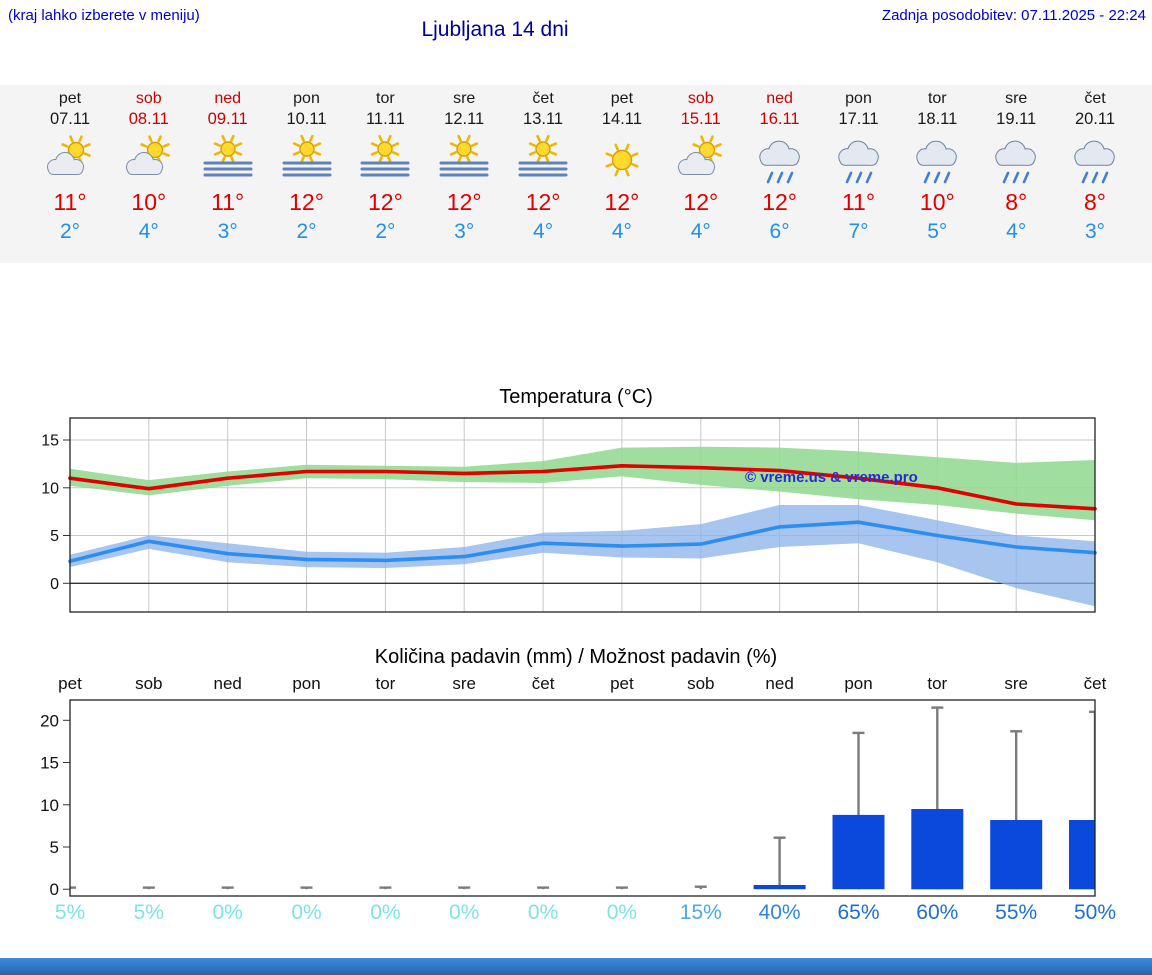 This screenshot has width=1152, height=975. Describe the element at coordinates (1016, 119) in the screenshot. I see `day-date: 19.11` at that location.